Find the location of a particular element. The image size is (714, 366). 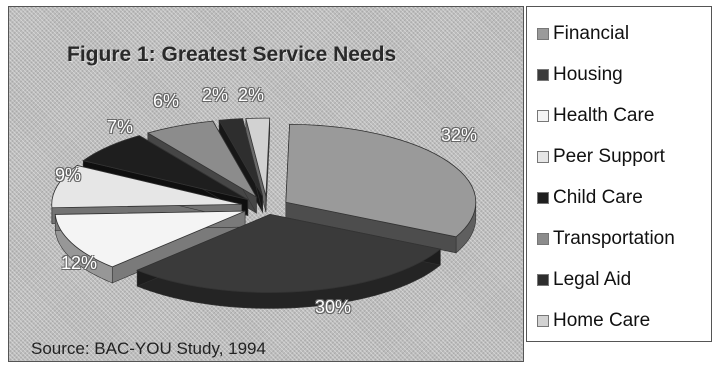

data-label-housing: 30% is located at coordinates (333, 307).